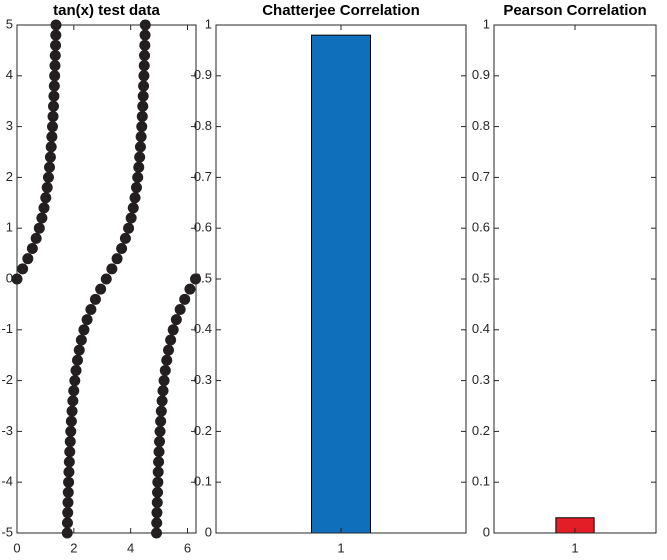  I want to click on y-tick-label: -3, so click(7, 430).